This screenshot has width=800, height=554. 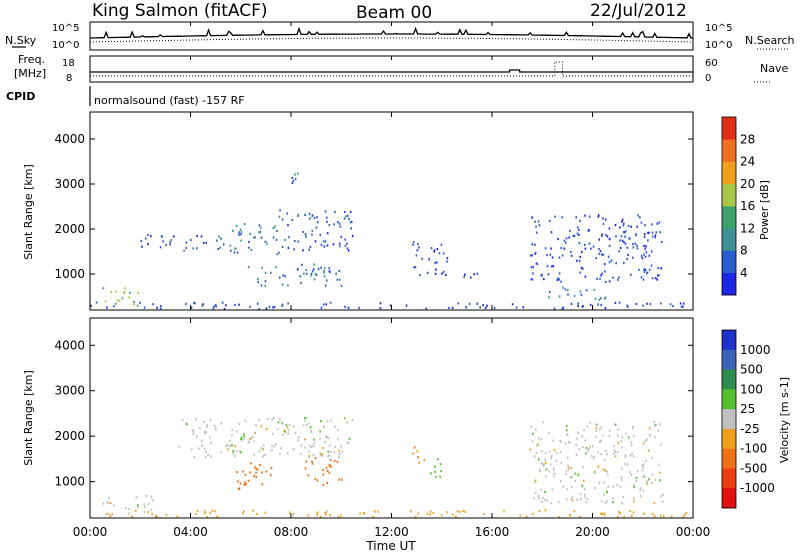 I want to click on colorbar-tick-label: 24, so click(x=747, y=162).